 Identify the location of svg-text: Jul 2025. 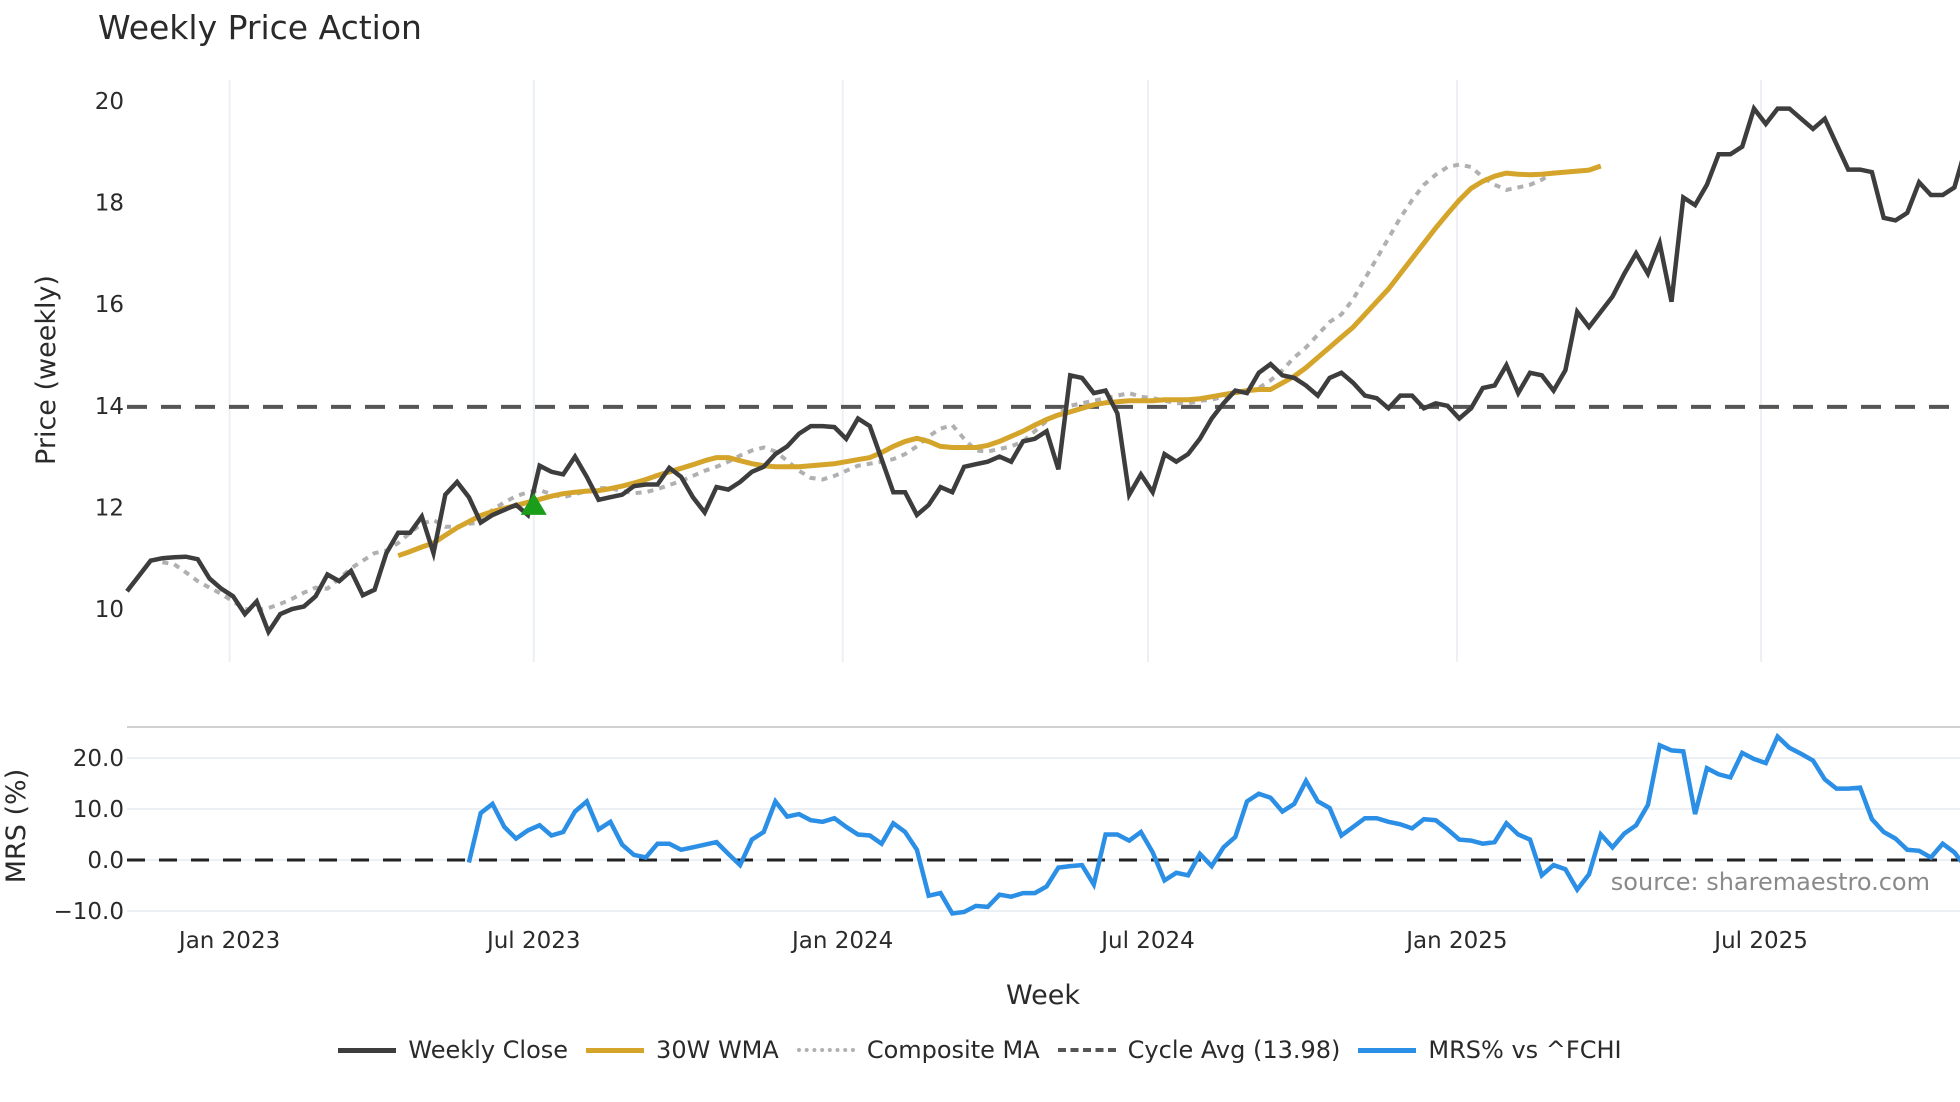
(1760, 941).